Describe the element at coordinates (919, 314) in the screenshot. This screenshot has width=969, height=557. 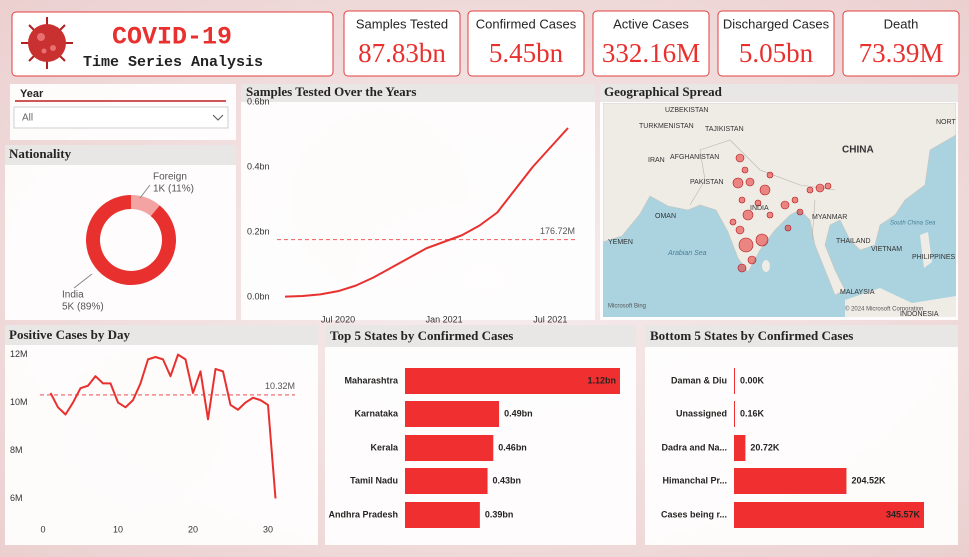
I see `map-label: INDONESIA` at that location.